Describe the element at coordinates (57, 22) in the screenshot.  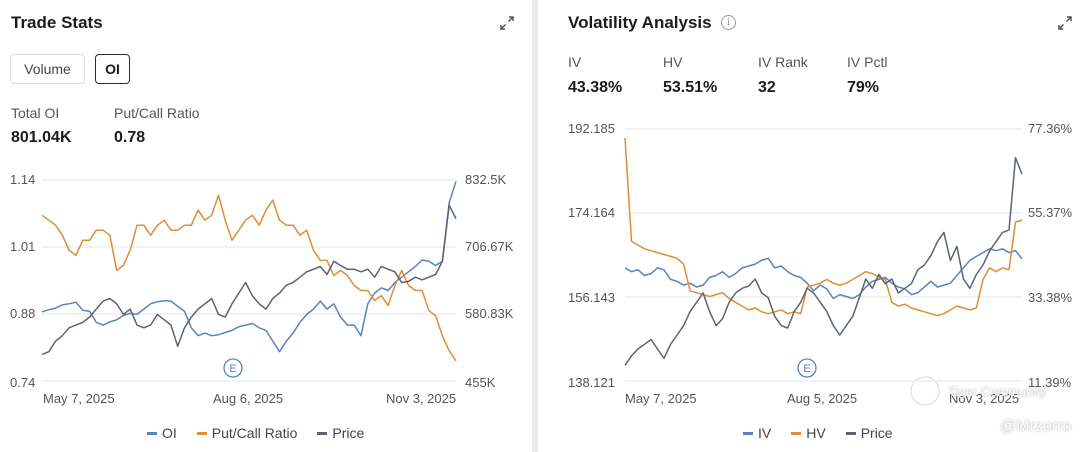
I see `trade-stats-title: Trade Stats` at that location.